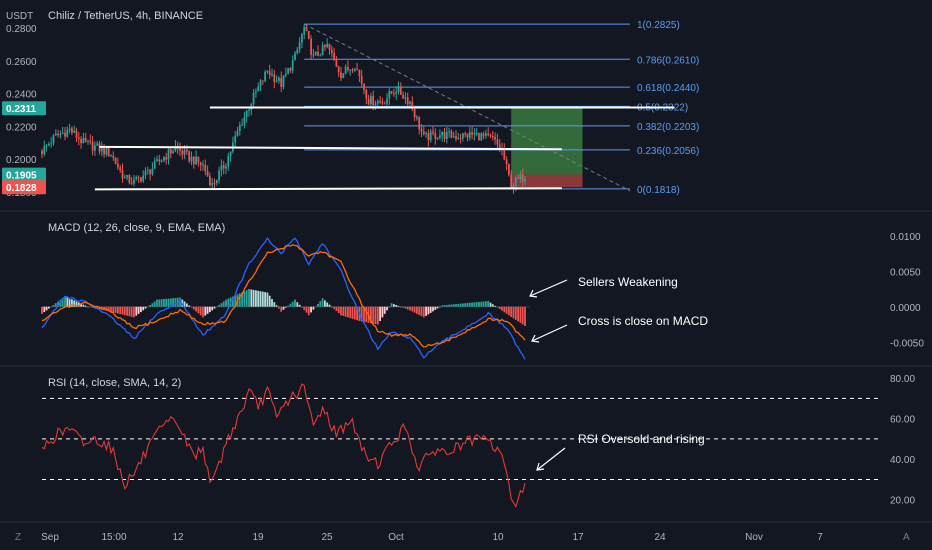  Describe the element at coordinates (547, 181) in the screenshot. I see `position-stop-zone` at that location.